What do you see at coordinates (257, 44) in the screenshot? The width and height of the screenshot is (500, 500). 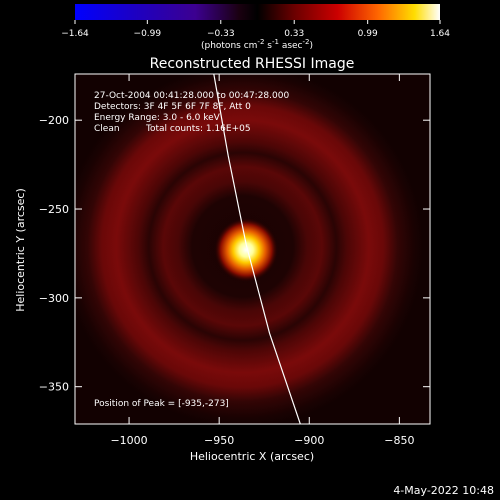 I see `colorbar-units-label: (photons cm-2 s-1 asec-2)` at bounding box center [257, 44].